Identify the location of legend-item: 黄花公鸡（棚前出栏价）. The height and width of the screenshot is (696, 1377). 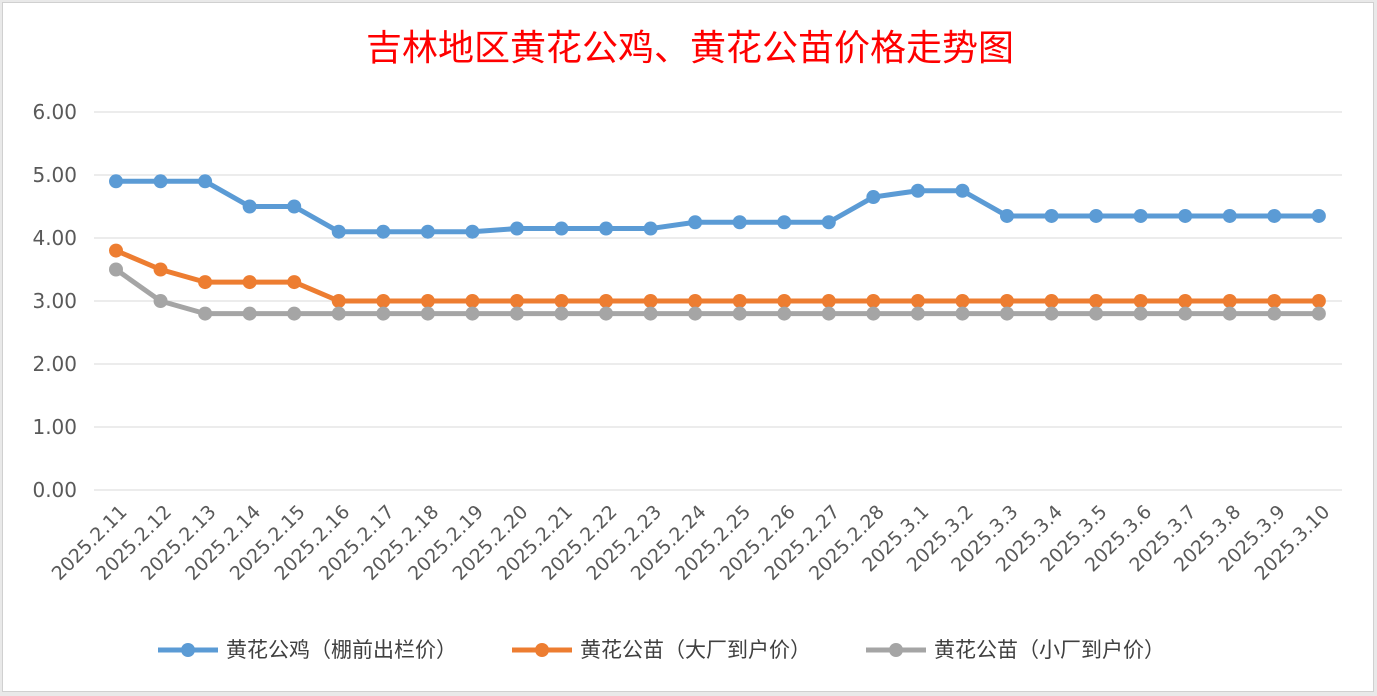
(307, 650).